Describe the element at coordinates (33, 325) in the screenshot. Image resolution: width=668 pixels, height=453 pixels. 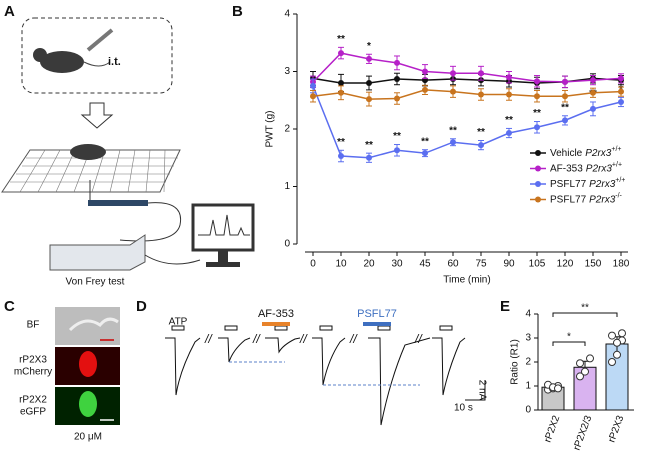
I see `row-label: BF` at that location.